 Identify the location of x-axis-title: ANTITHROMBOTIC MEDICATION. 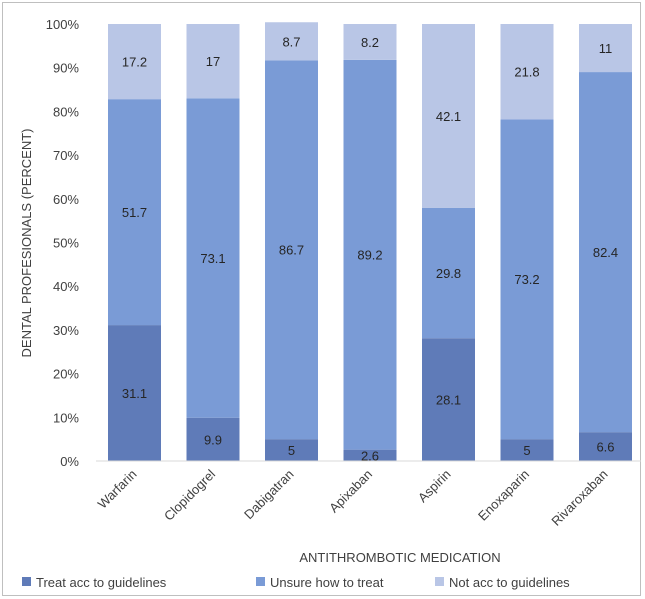
(399, 557).